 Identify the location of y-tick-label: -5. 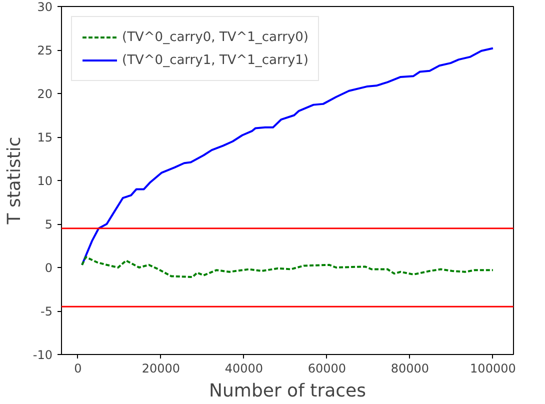
(46, 311).